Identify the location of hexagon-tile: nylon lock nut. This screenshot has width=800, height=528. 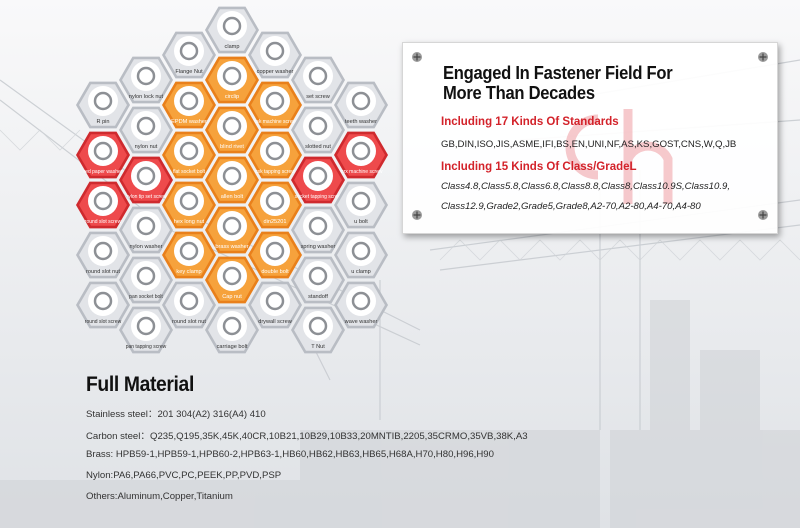
(146, 80).